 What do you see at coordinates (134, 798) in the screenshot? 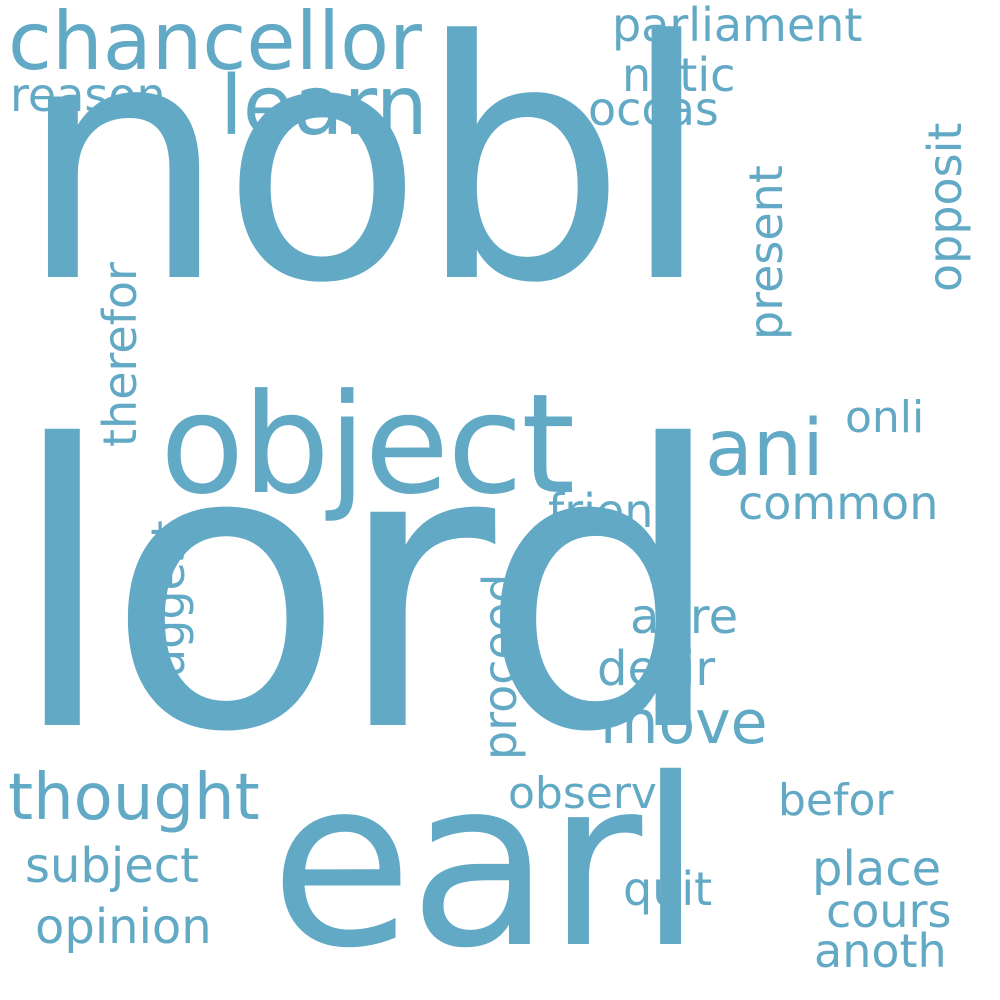
I see `word-thought: thought` at bounding box center [134, 798].